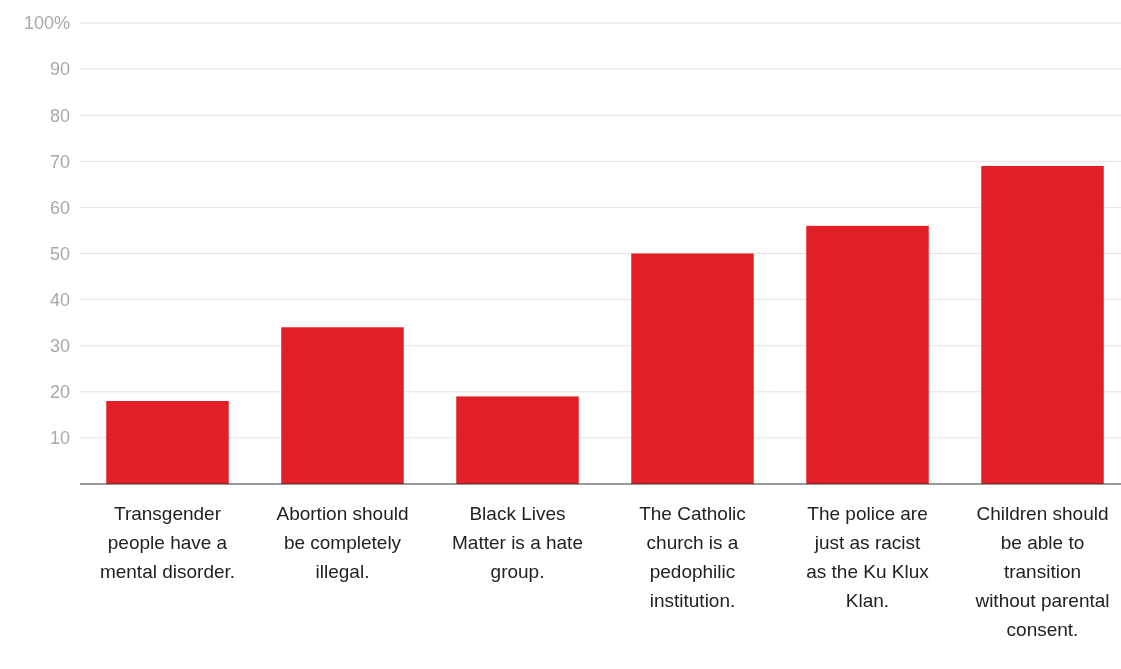 The image size is (1121, 669). What do you see at coordinates (59, 438) in the screenshot?
I see `y-tick-label: 10` at bounding box center [59, 438].